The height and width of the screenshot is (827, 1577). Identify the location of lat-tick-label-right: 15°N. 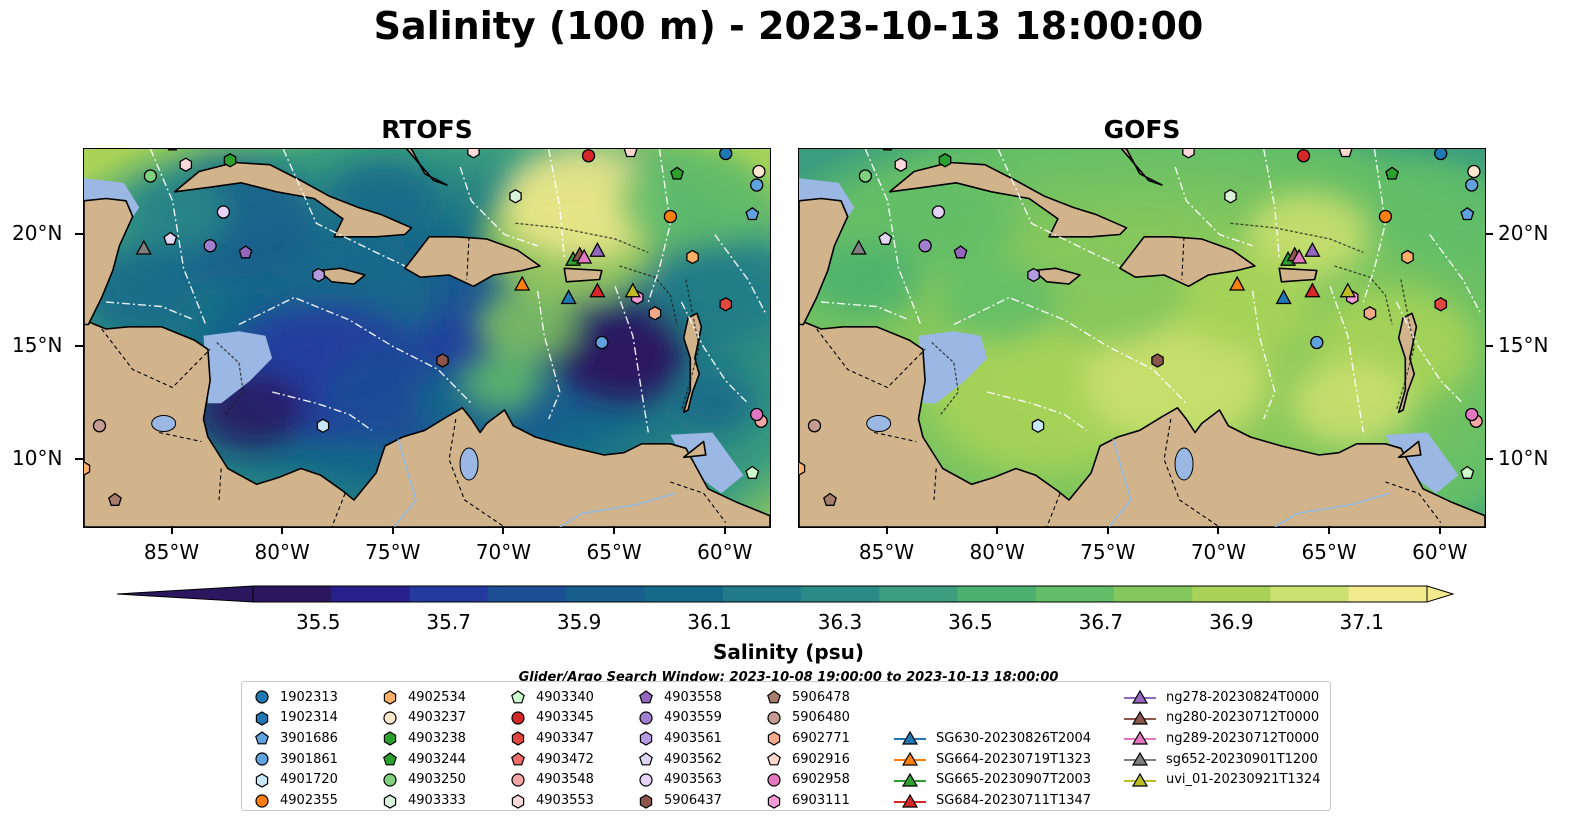
(1523, 345).